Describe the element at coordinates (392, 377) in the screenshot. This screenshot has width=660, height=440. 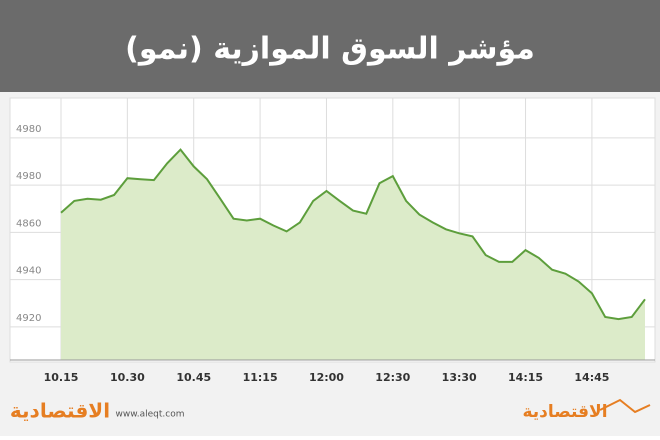
I see `x-tick-label: 12:30` at that location.